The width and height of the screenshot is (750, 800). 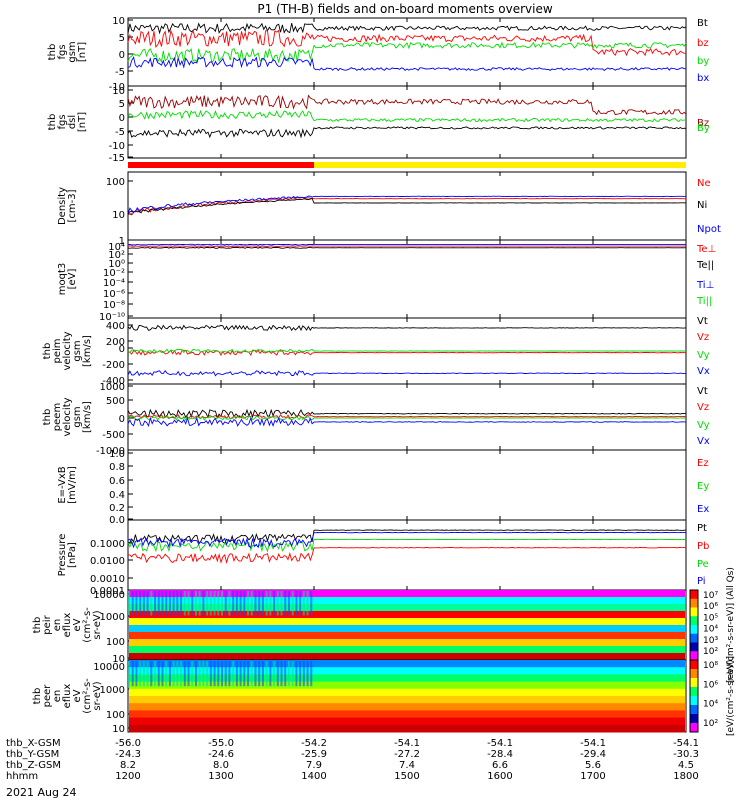 What do you see at coordinates (704, 301) in the screenshot?
I see `legend-Ti||: Ti||` at bounding box center [704, 301].